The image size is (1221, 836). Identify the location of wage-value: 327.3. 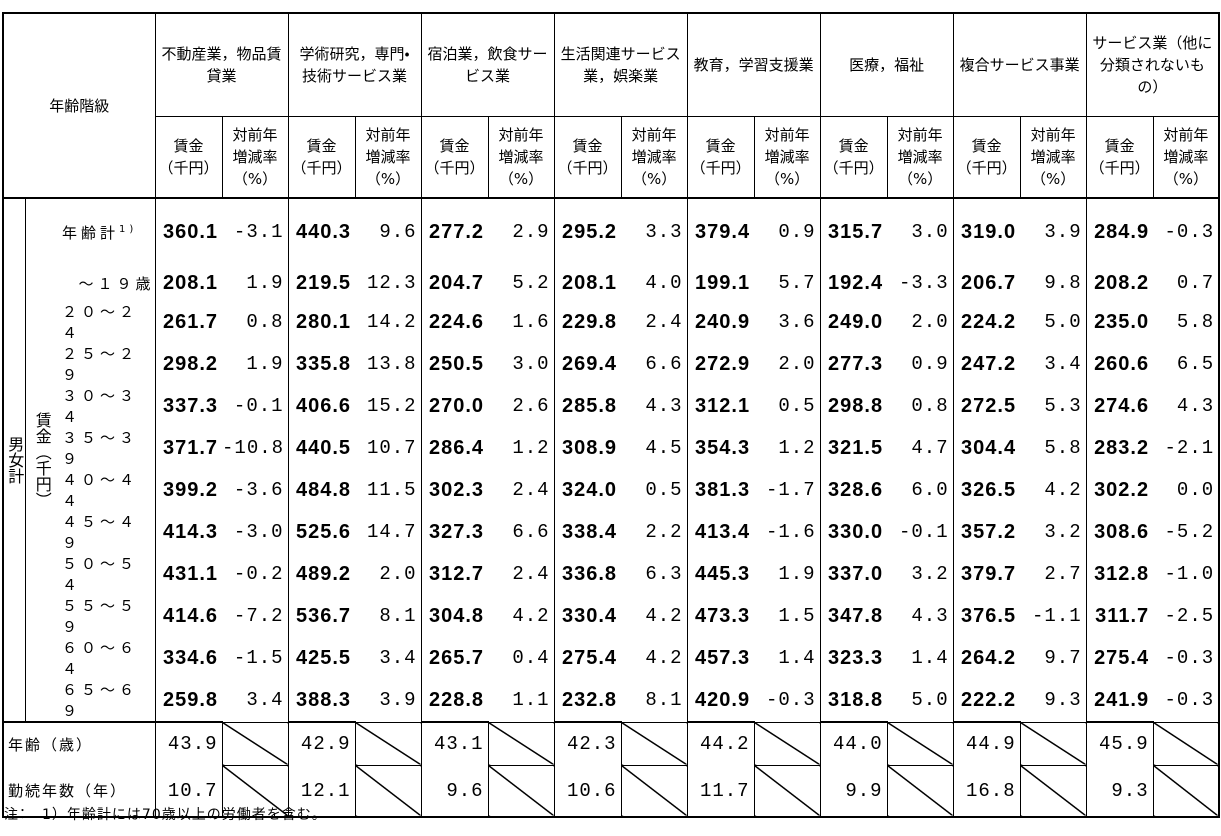
(454, 532).